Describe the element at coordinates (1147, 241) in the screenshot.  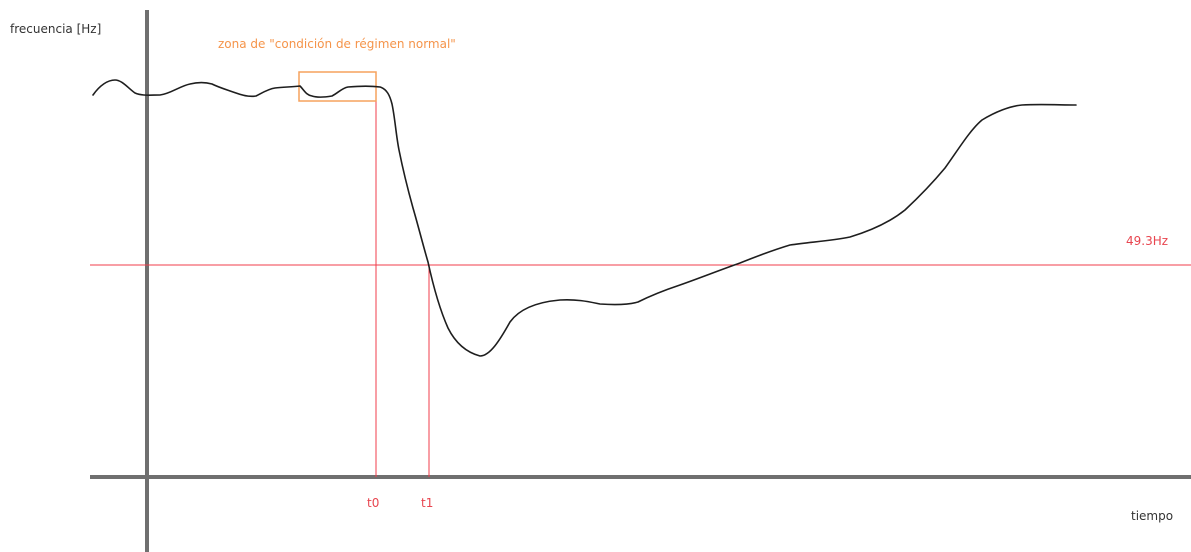
I see `threshold-label: 49.3Hz` at that location.